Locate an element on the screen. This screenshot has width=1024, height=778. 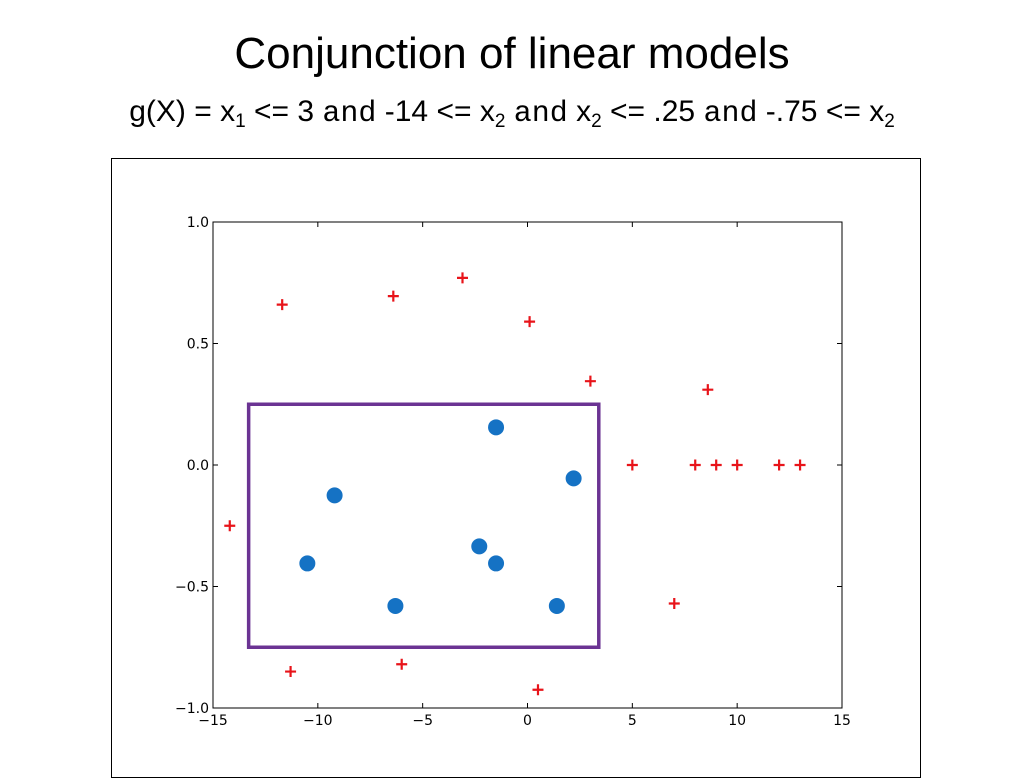
x-tick-label: 10 is located at coordinates (737, 721).